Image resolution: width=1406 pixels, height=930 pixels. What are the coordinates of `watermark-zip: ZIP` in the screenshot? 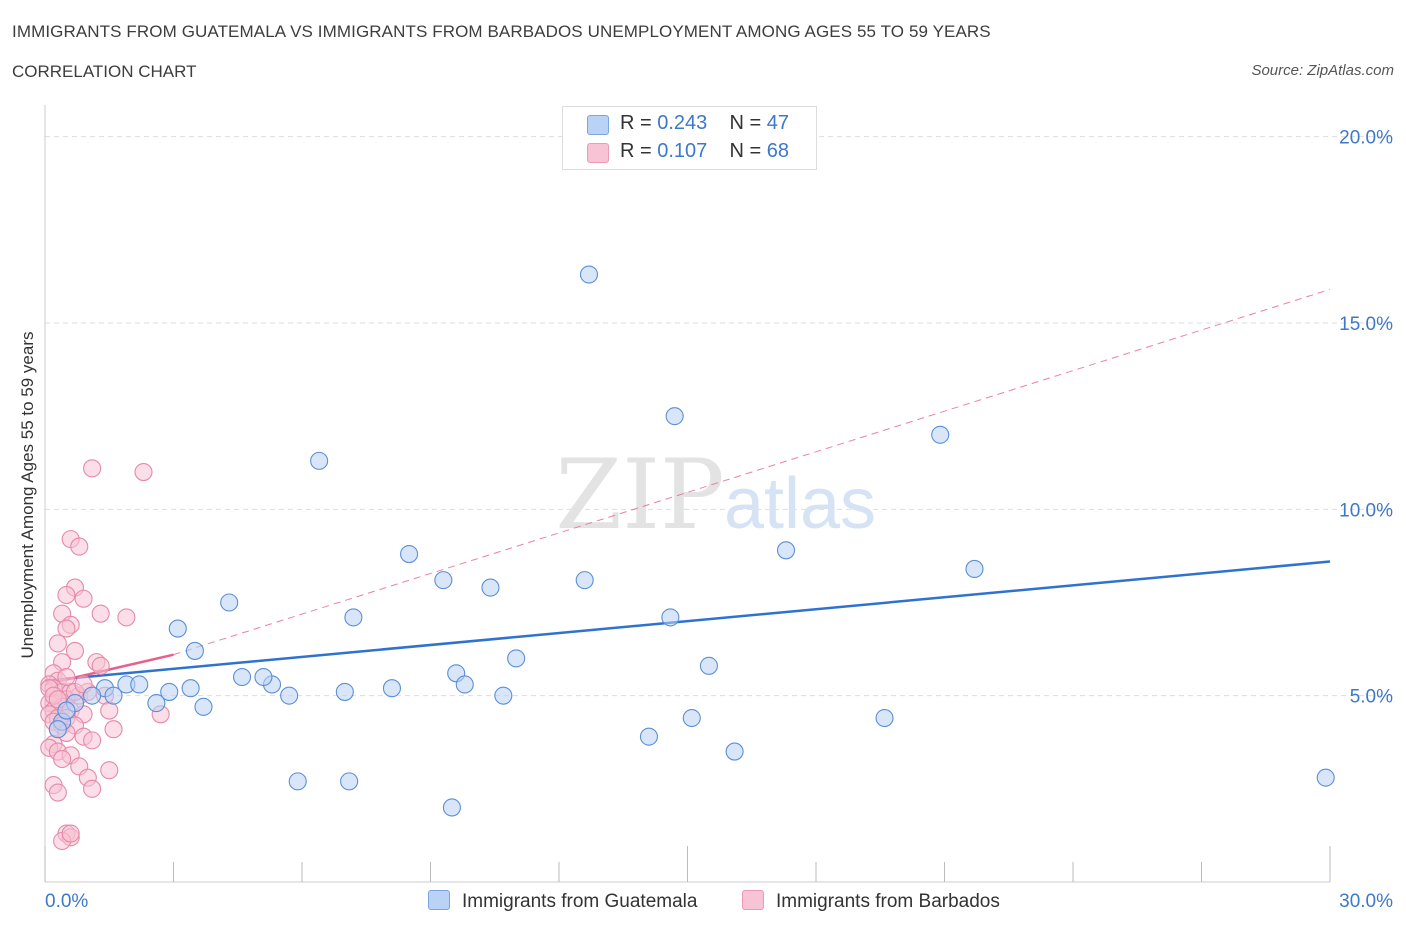 It's located at (639, 495).